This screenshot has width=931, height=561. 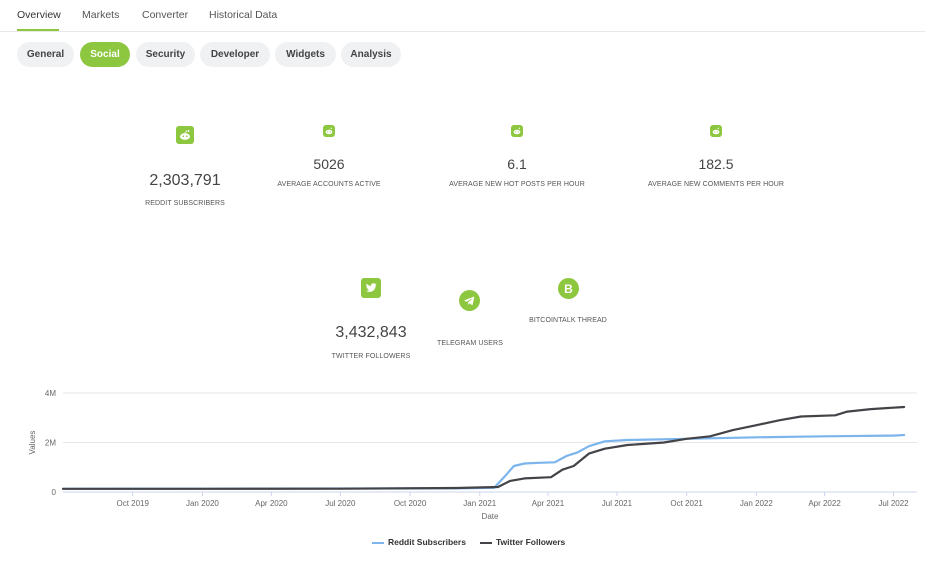 I want to click on x-tick-label: Oct 2019, so click(x=132, y=503).